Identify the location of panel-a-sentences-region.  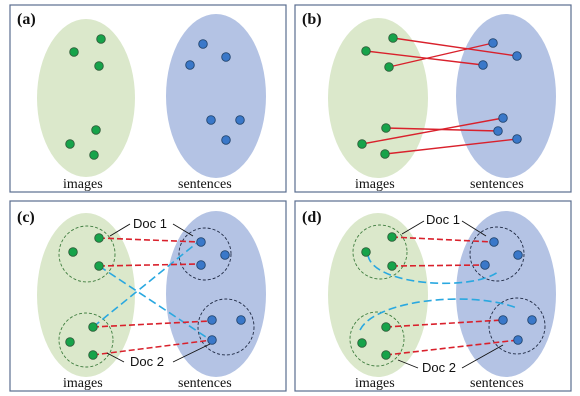
(216, 96).